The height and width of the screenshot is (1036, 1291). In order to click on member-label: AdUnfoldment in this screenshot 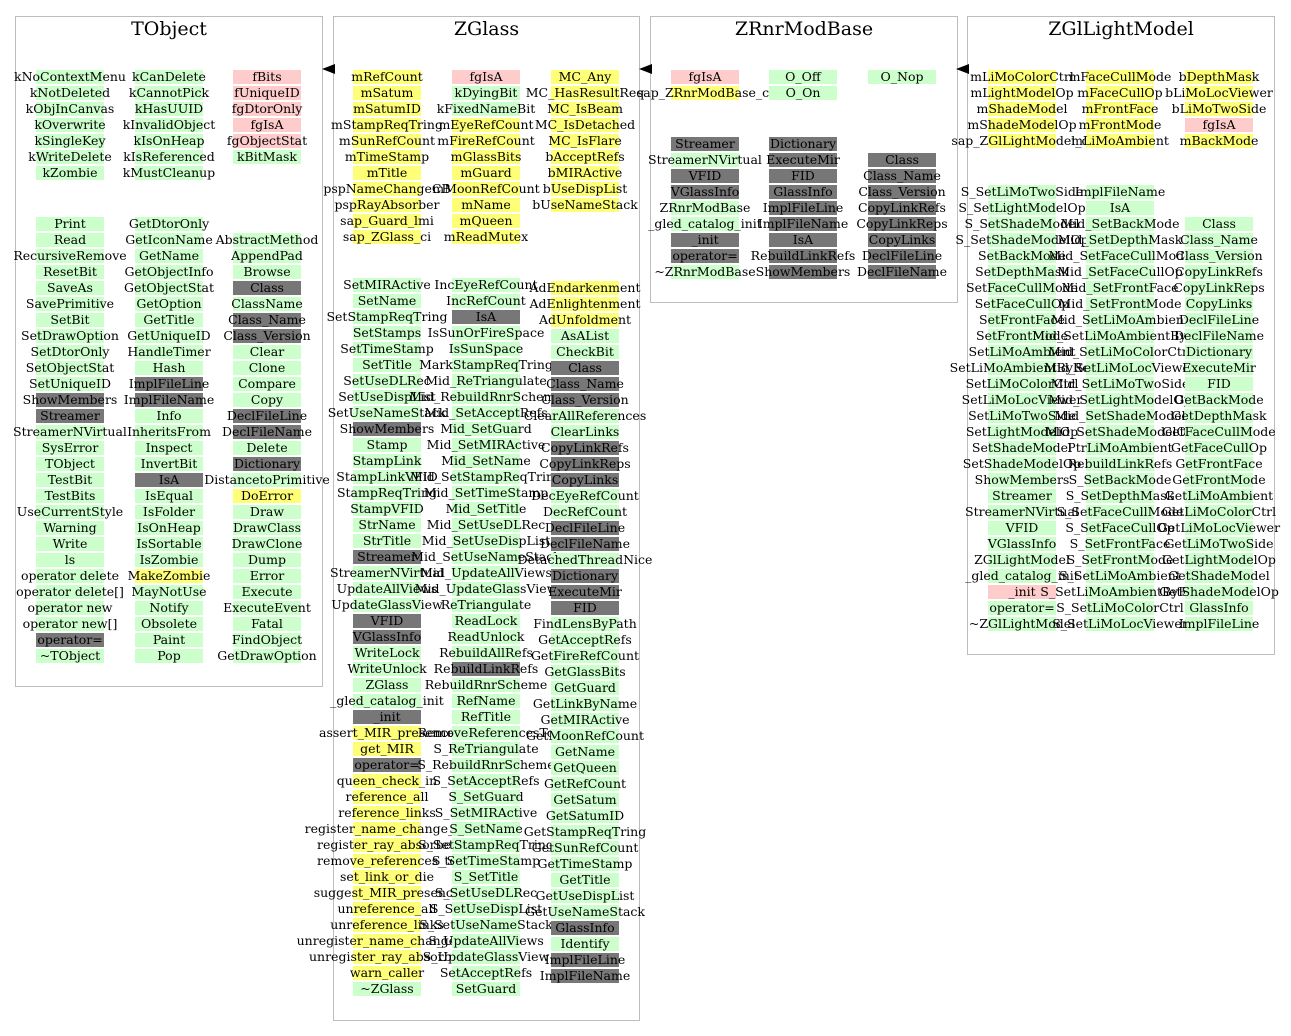, I will do `click(585, 319)`.